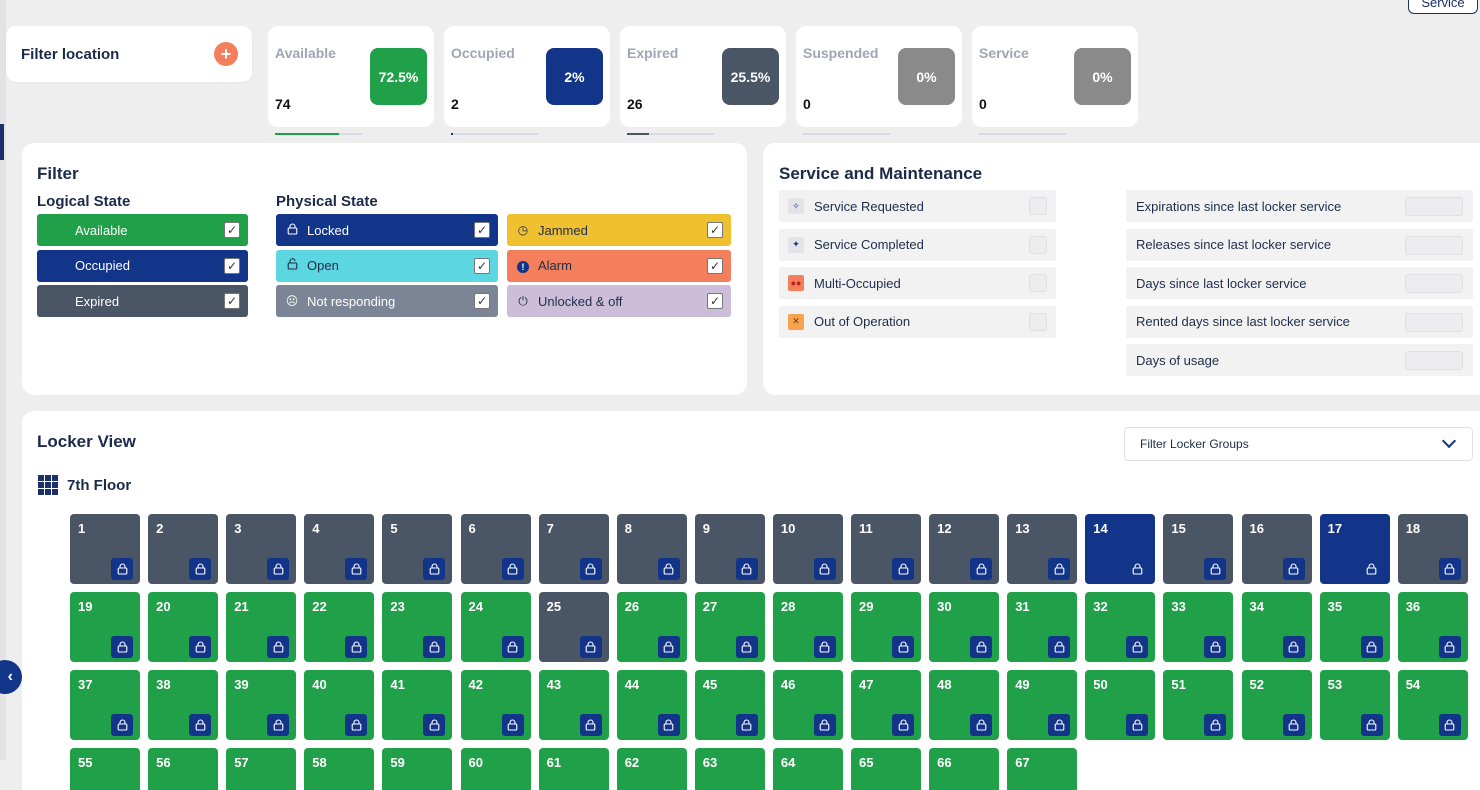 This screenshot has height=790, width=1480. What do you see at coordinates (917, 283) in the screenshot?
I see `service-filter-multi-occupied: ●● Multi-Occupied` at bounding box center [917, 283].